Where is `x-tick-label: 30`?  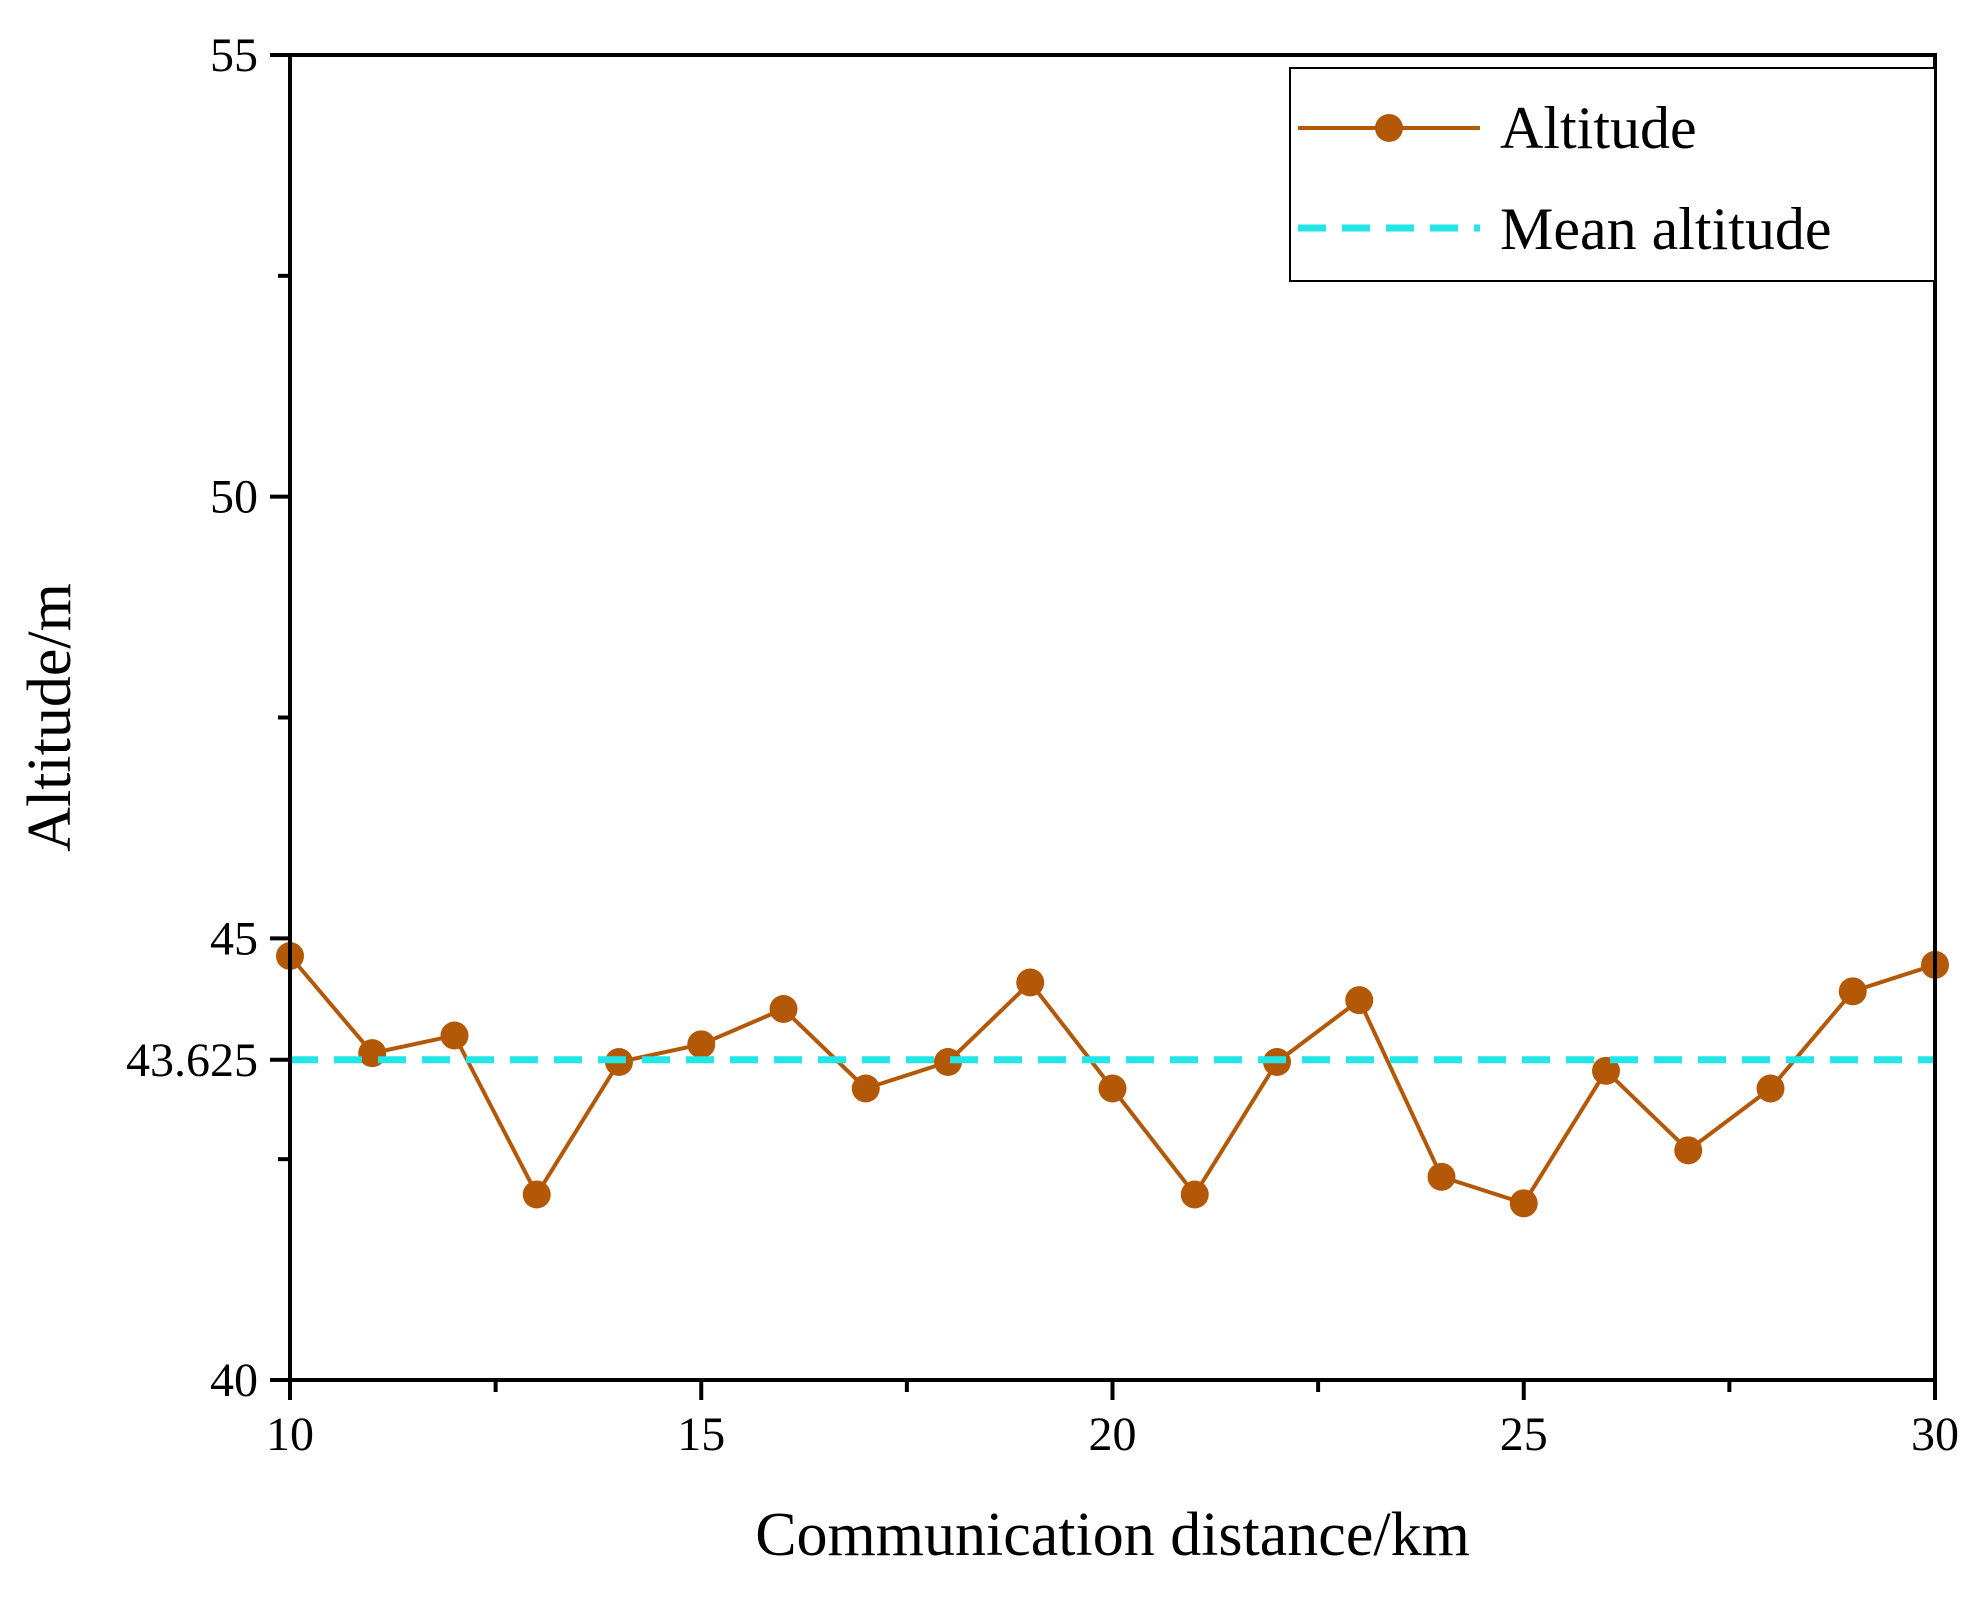 x-tick-label: 30 is located at coordinates (1935, 1434).